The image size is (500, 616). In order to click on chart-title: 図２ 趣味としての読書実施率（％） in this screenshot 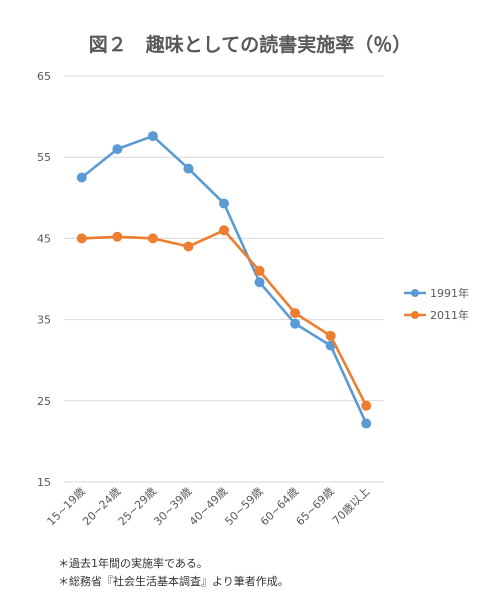, I will do `click(250, 45)`.